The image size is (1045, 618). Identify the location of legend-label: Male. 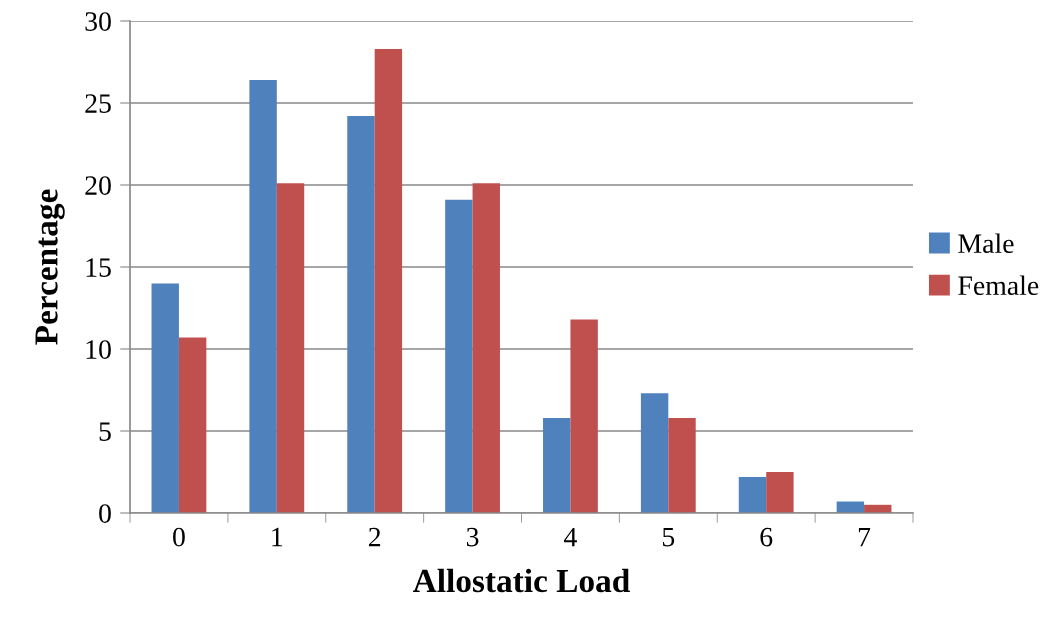
(986, 243).